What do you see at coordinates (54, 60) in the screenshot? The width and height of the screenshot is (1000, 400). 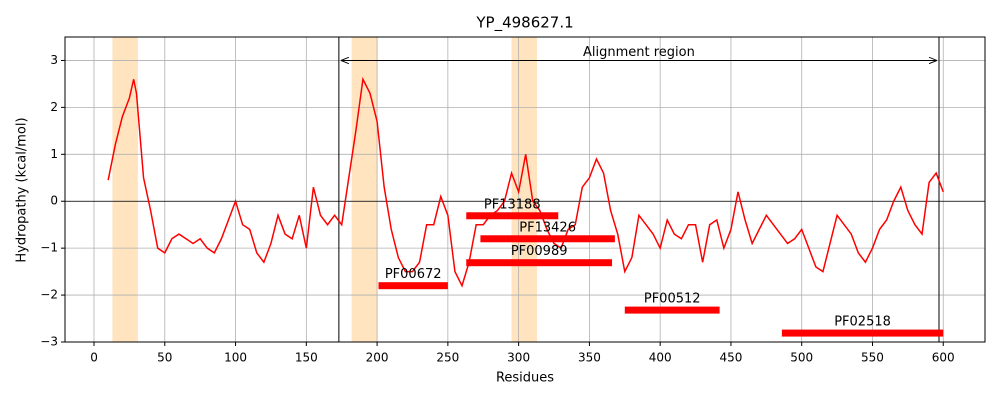 I see `y-tick-label: 3` at bounding box center [54, 60].